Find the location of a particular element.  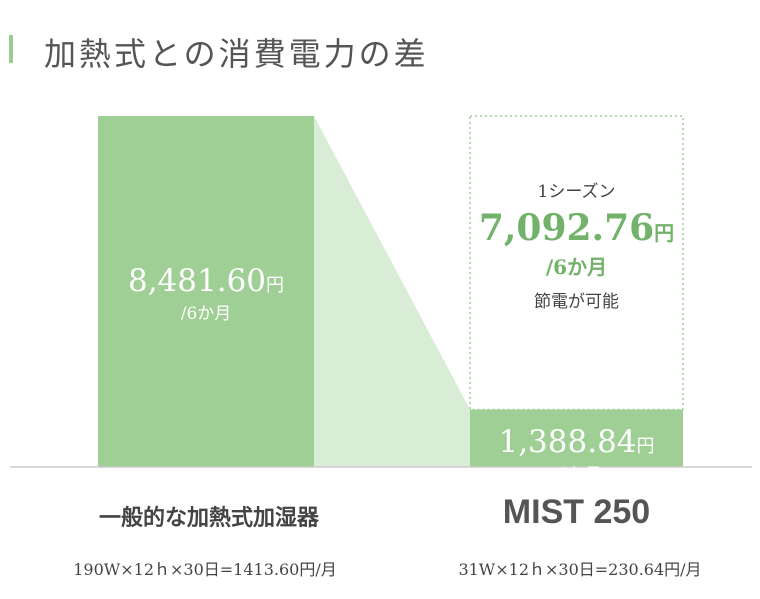

bar-value: 8,481.60 is located at coordinates (197, 281).